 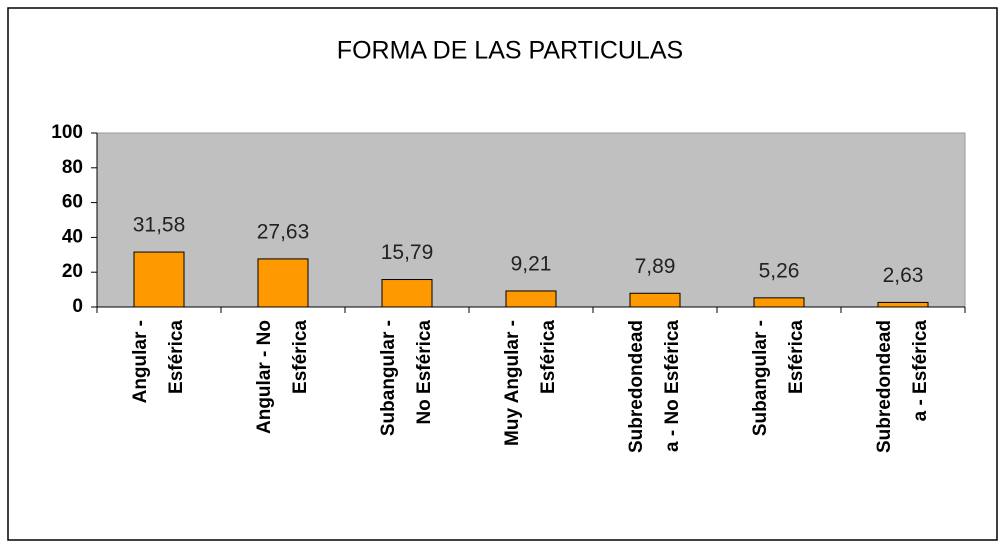 What do you see at coordinates (672, 386) in the screenshot?
I see `x-tick-label: a - No Esférica` at bounding box center [672, 386].